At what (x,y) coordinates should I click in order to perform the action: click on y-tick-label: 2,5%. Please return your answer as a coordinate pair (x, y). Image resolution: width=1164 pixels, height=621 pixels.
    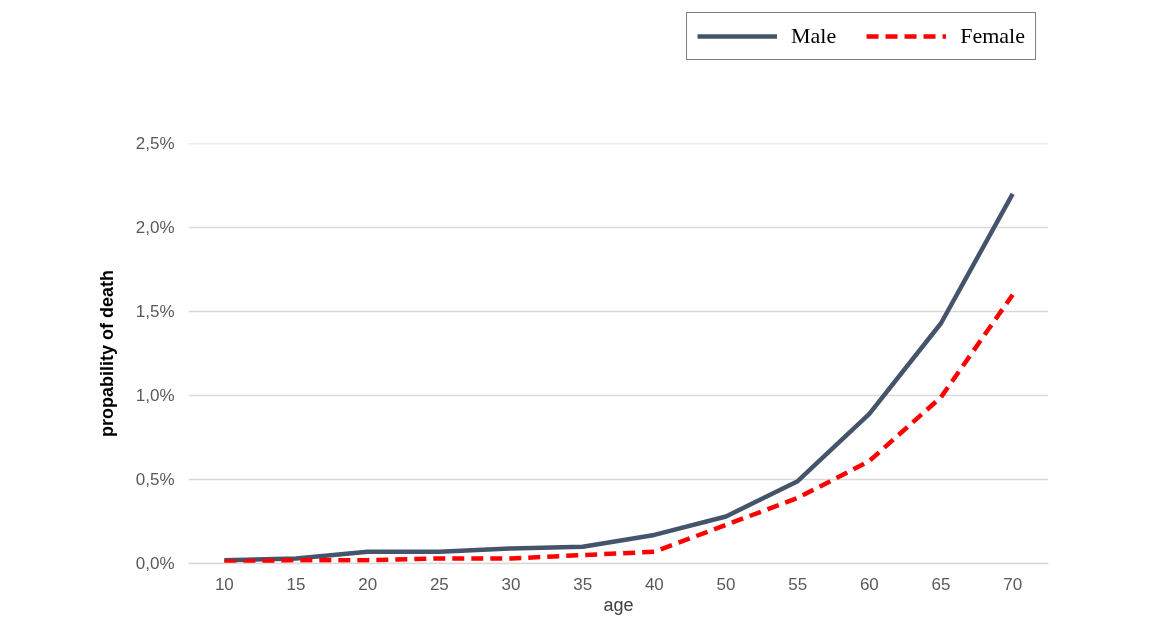
    Looking at the image, I should click on (155, 143).